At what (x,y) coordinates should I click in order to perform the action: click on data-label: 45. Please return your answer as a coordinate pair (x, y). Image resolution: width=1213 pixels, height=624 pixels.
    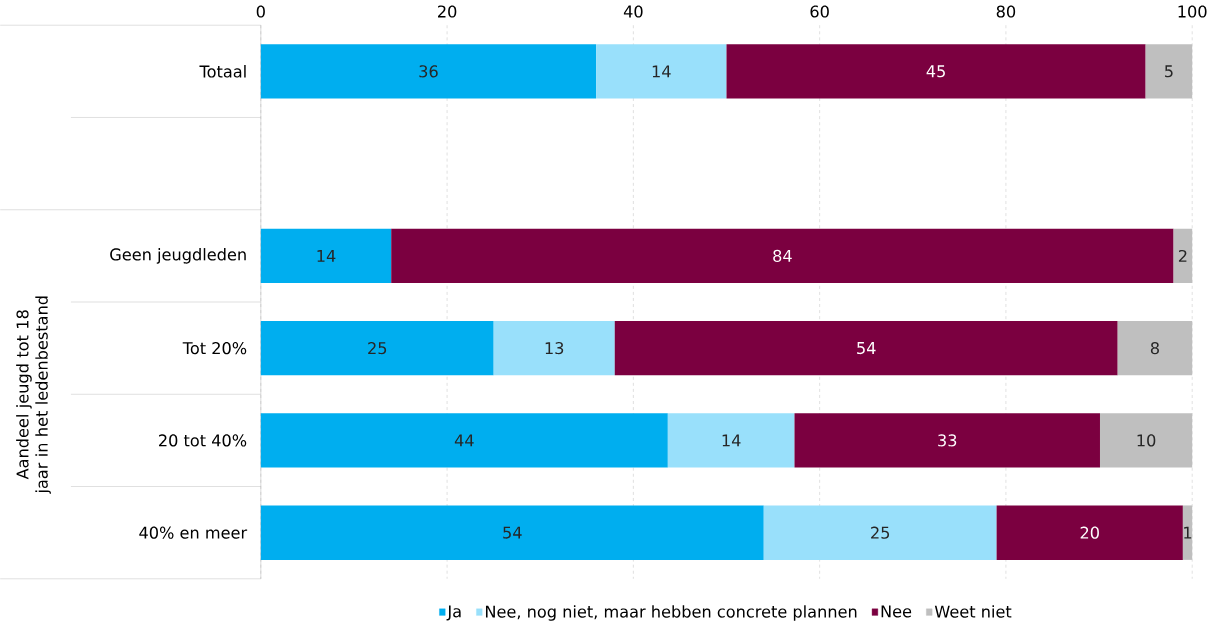
    Looking at the image, I should click on (935, 71).